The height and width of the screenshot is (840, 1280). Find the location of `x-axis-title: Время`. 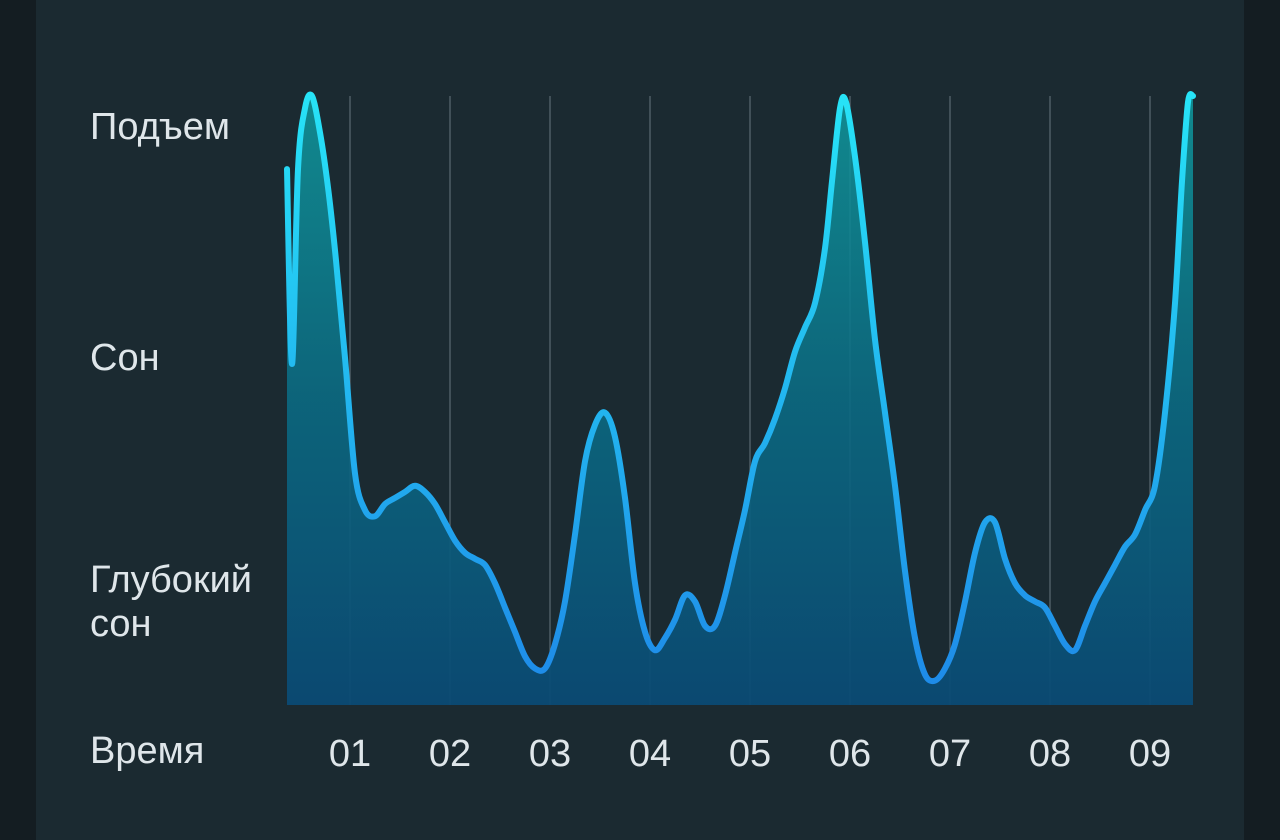

x-axis-title: Время is located at coordinates (147, 751).